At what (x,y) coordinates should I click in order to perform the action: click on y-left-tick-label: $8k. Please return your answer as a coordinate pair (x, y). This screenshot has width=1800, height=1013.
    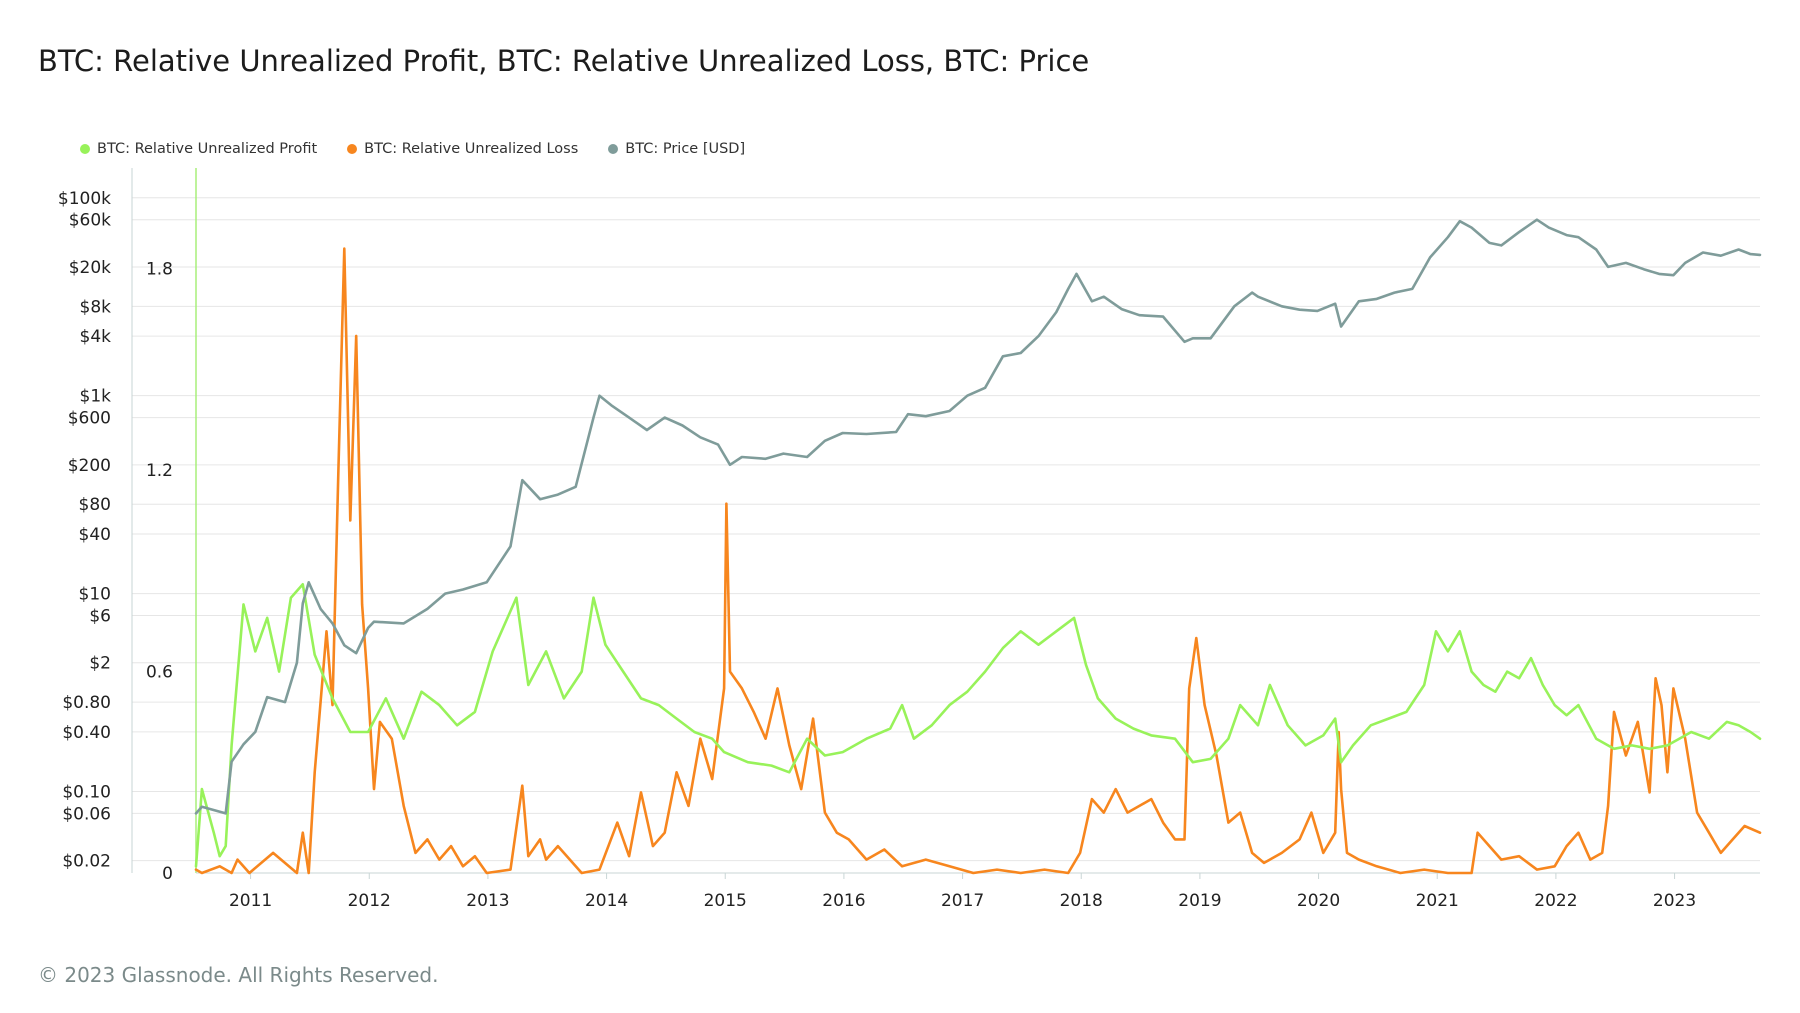
    Looking at the image, I should click on (96, 307).